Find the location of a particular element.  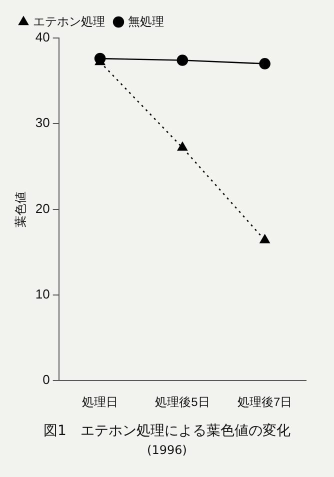

text: (1996) is located at coordinates (167, 450).